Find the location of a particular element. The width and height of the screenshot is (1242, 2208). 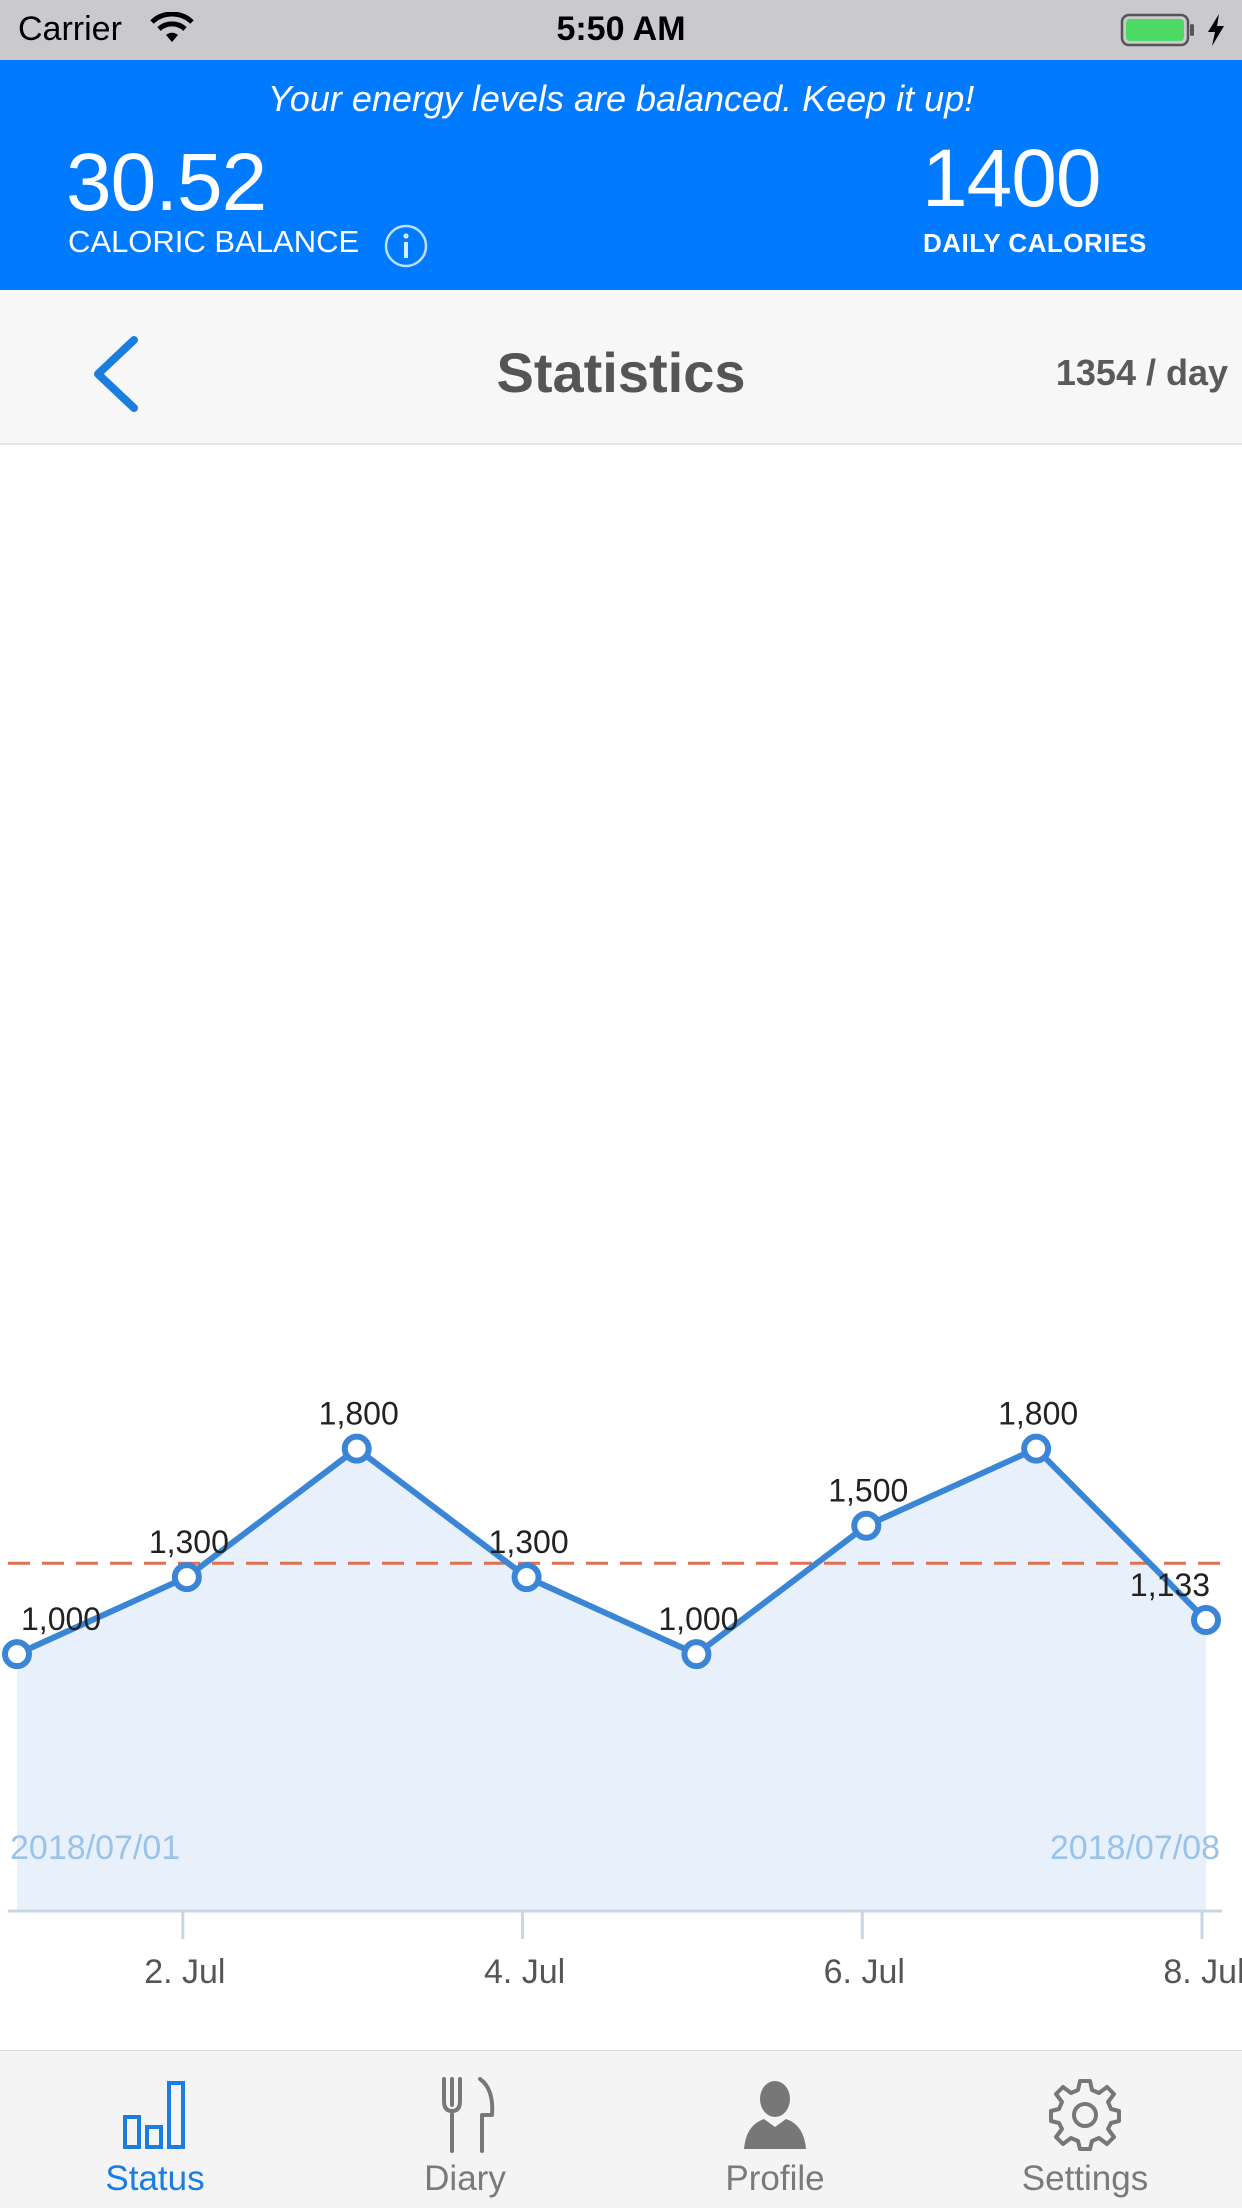

carrier-label: Carrier is located at coordinates (70, 29).